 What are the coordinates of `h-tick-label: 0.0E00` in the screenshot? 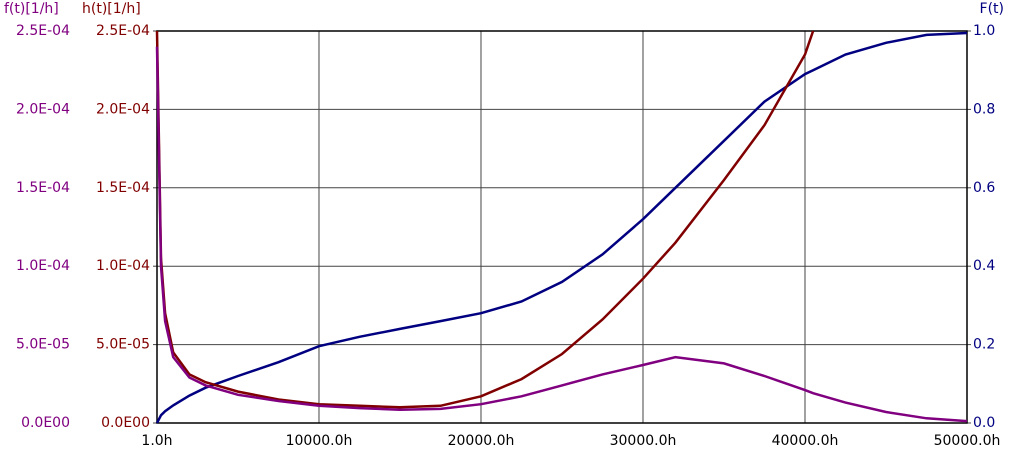 It's located at (125, 423).